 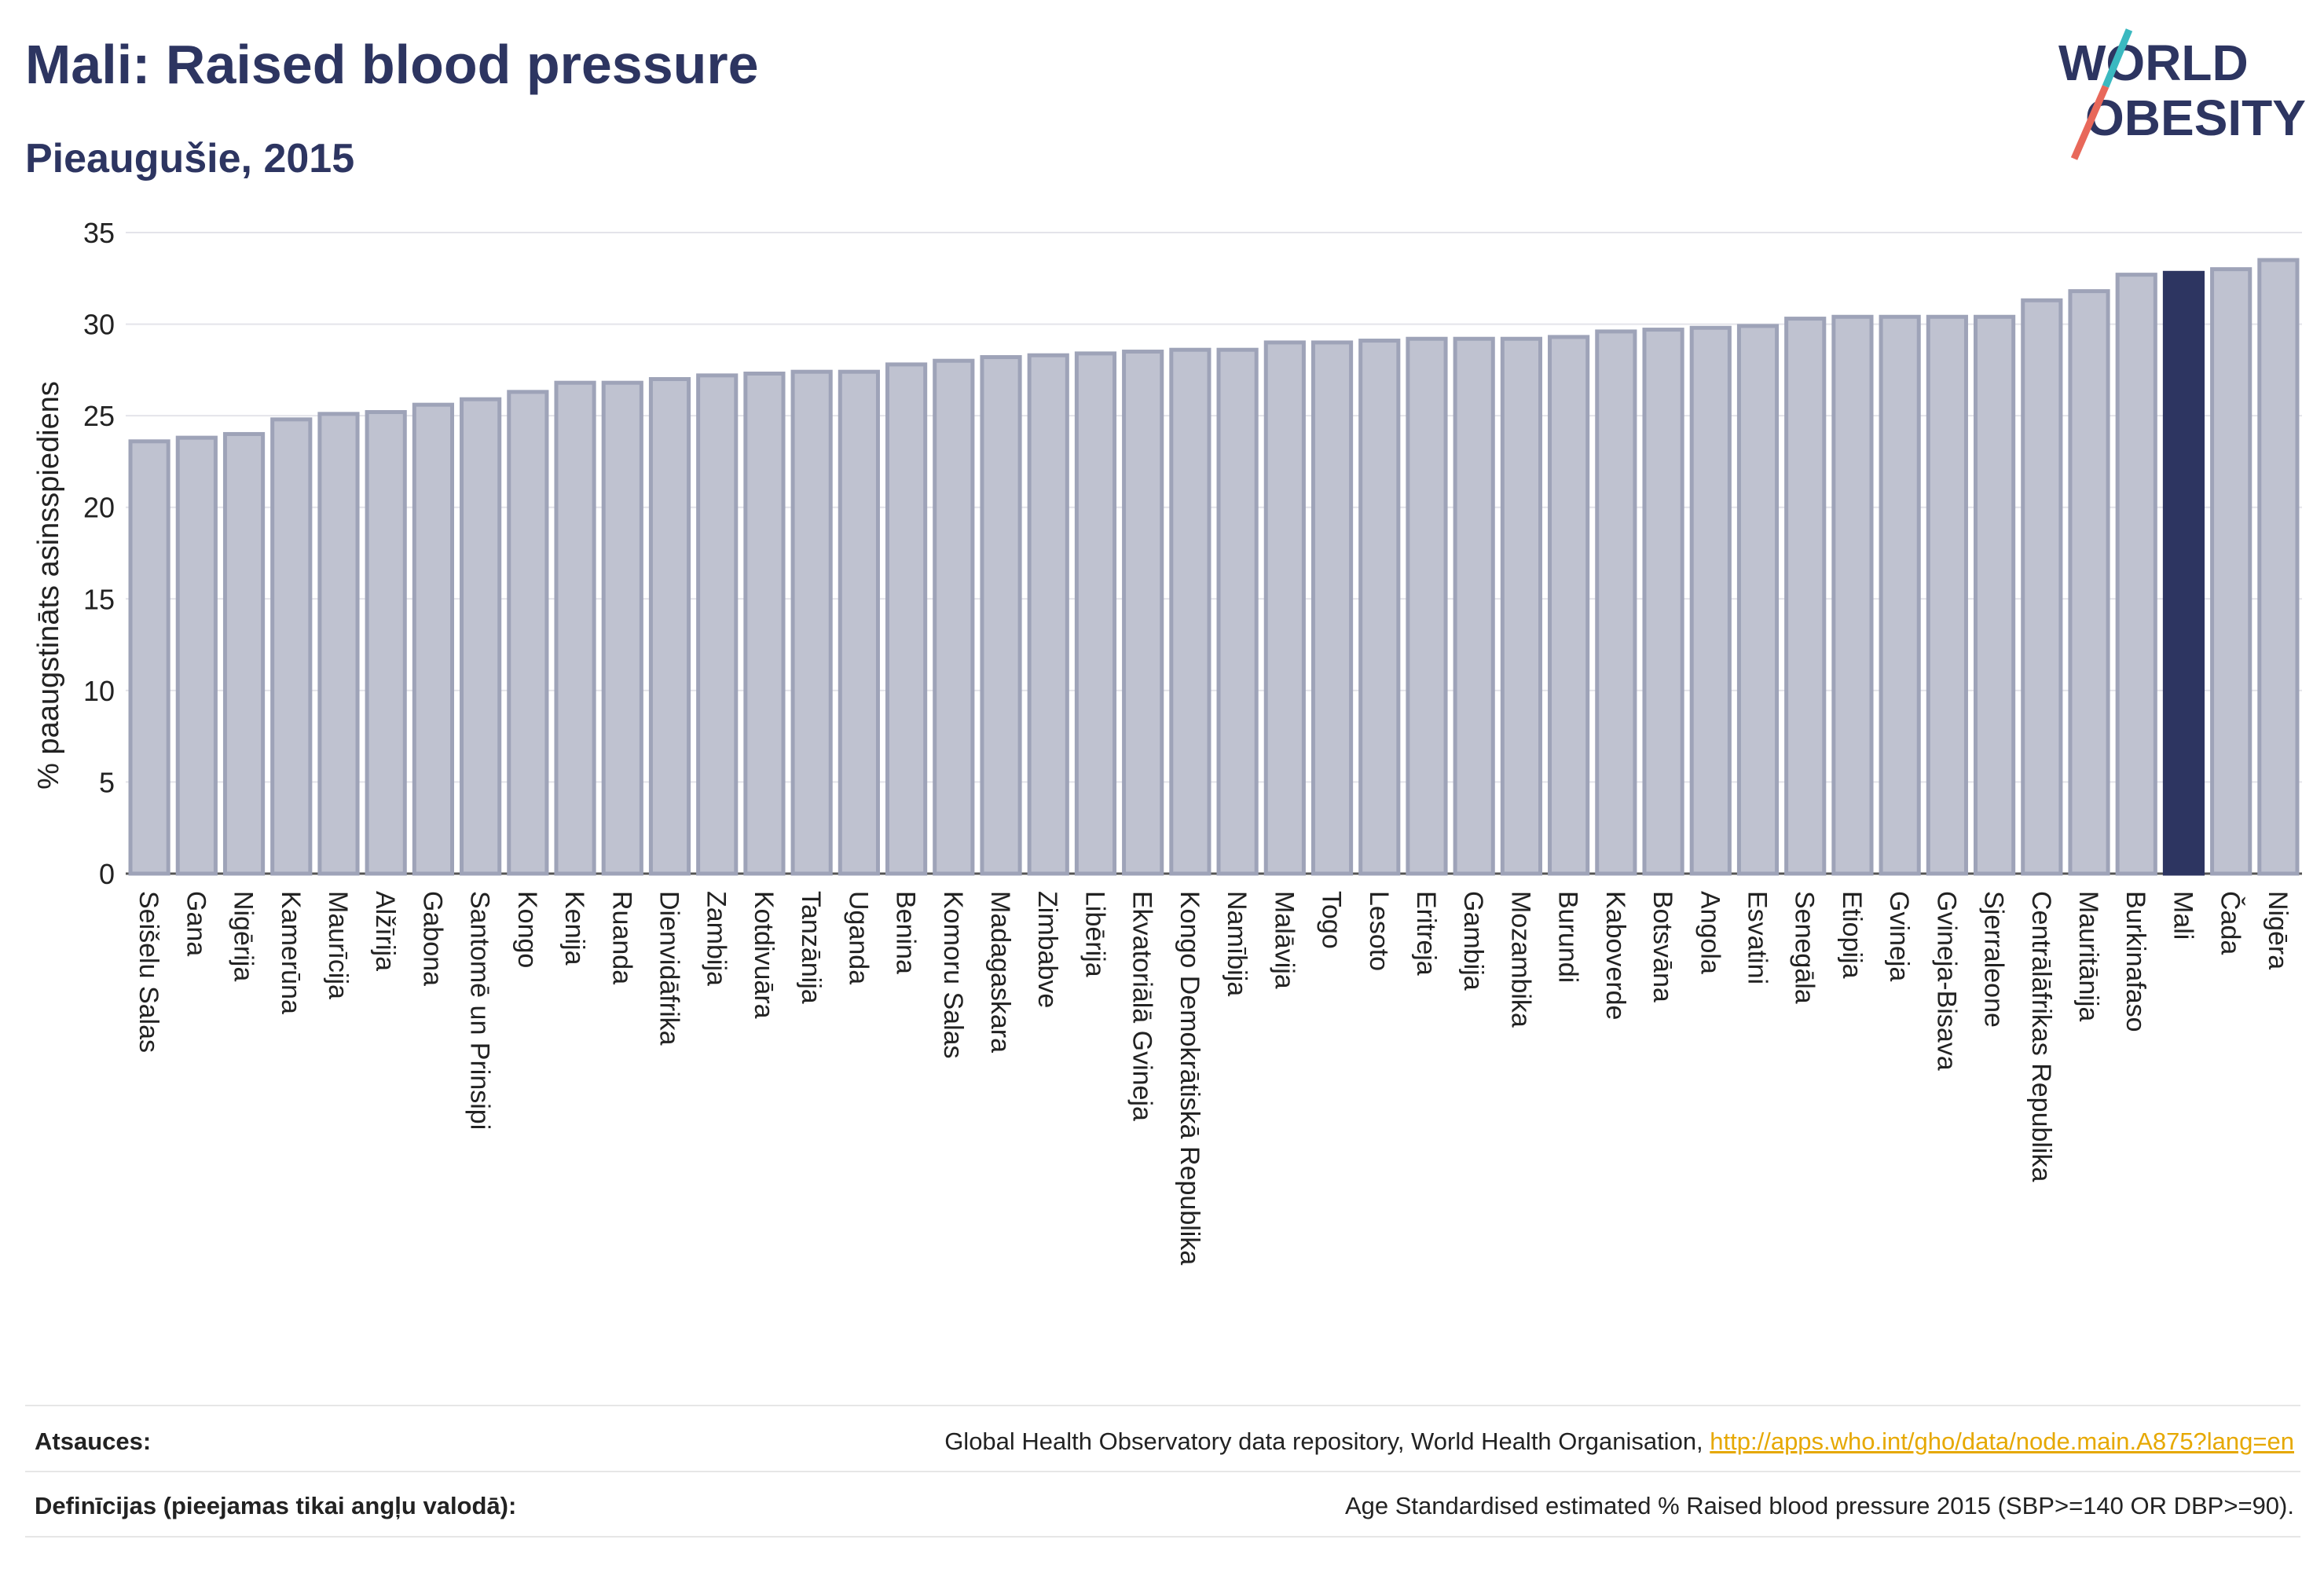 I want to click on x-tick-label: Mali, so click(x=2183, y=915).